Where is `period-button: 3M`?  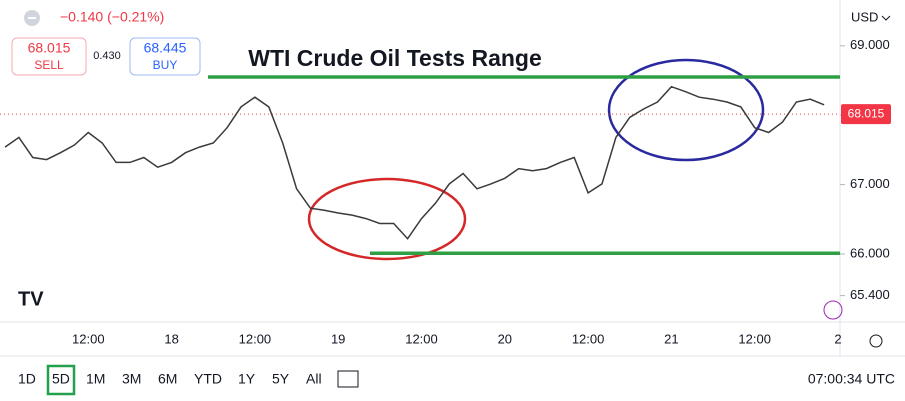 period-button: 3M is located at coordinates (131, 379).